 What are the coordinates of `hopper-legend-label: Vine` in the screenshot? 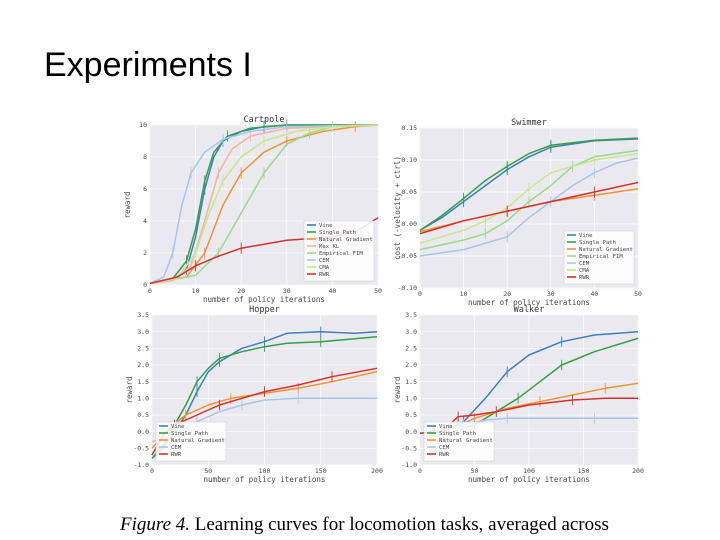 It's located at (178, 427).